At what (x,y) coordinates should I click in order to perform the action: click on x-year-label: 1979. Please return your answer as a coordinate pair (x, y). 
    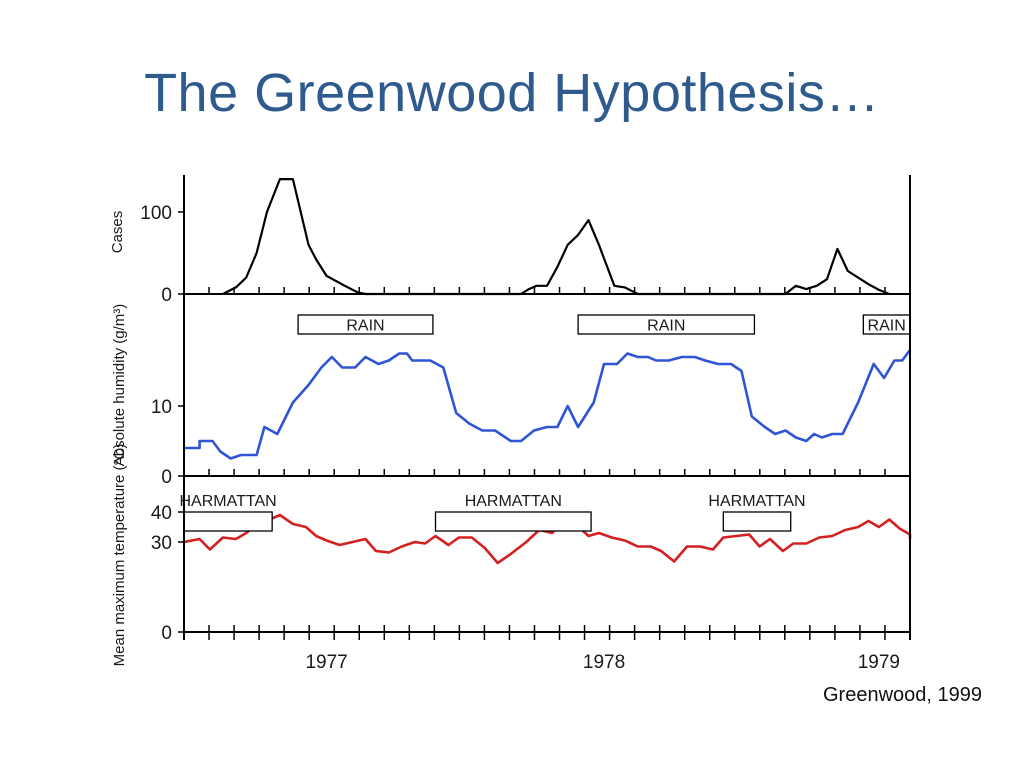
    Looking at the image, I should click on (879, 662).